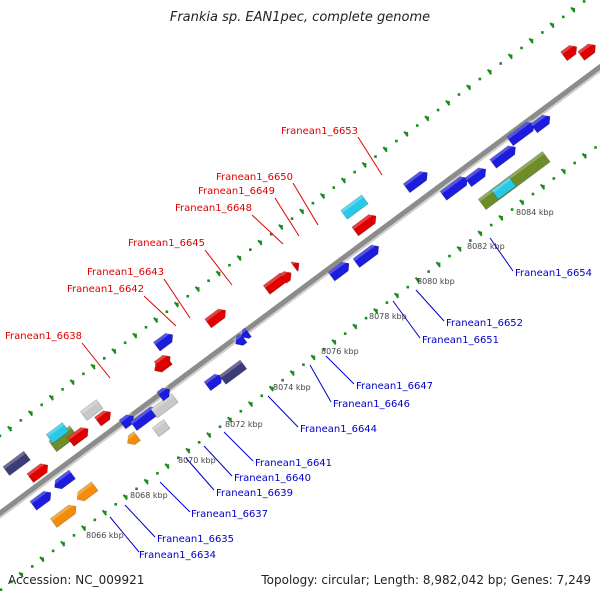  What do you see at coordinates (213, 208) in the screenshot?
I see `gene-label: Franean1_6648` at bounding box center [213, 208].